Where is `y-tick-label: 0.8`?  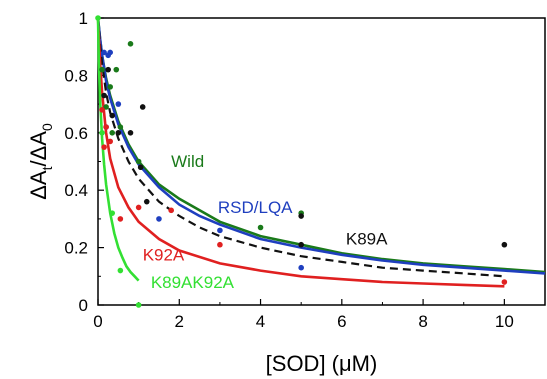
y-tick-label: 0.8 is located at coordinates (76, 75).